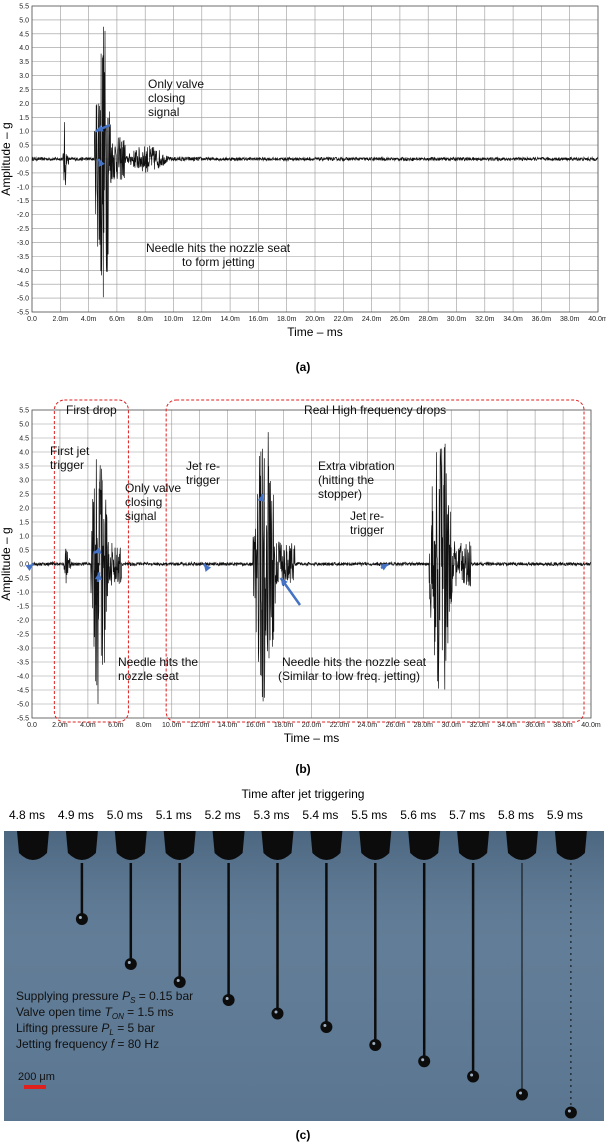 This screenshot has width=606, height=1146. What do you see at coordinates (485, 319) in the screenshot?
I see `x-tick-label: 32.0m` at bounding box center [485, 319].